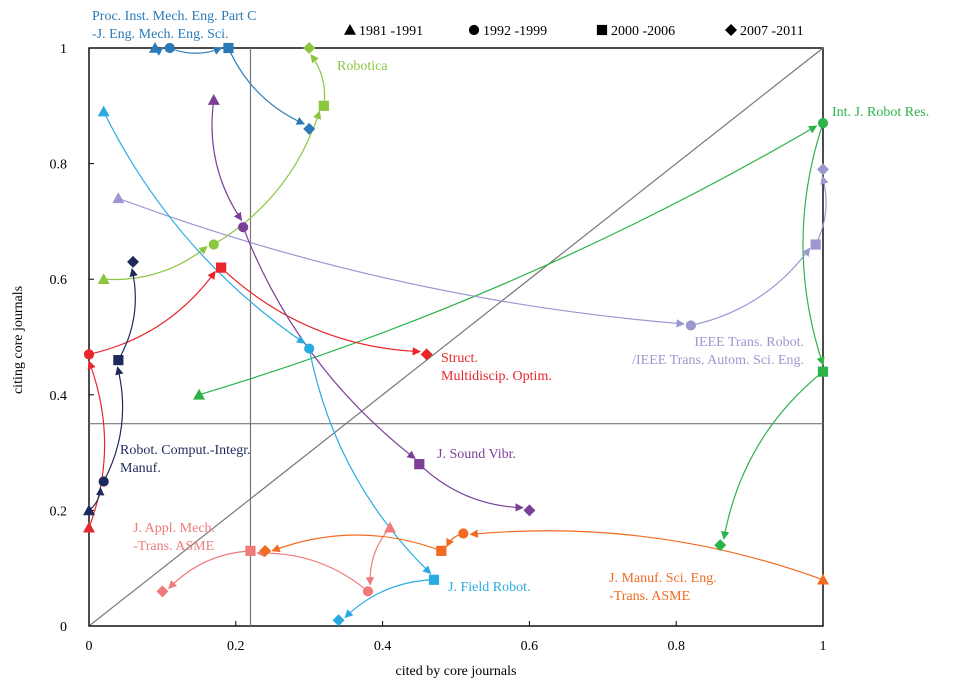  I want to click on series-label-line: -Trans. ASME, so click(649, 596).